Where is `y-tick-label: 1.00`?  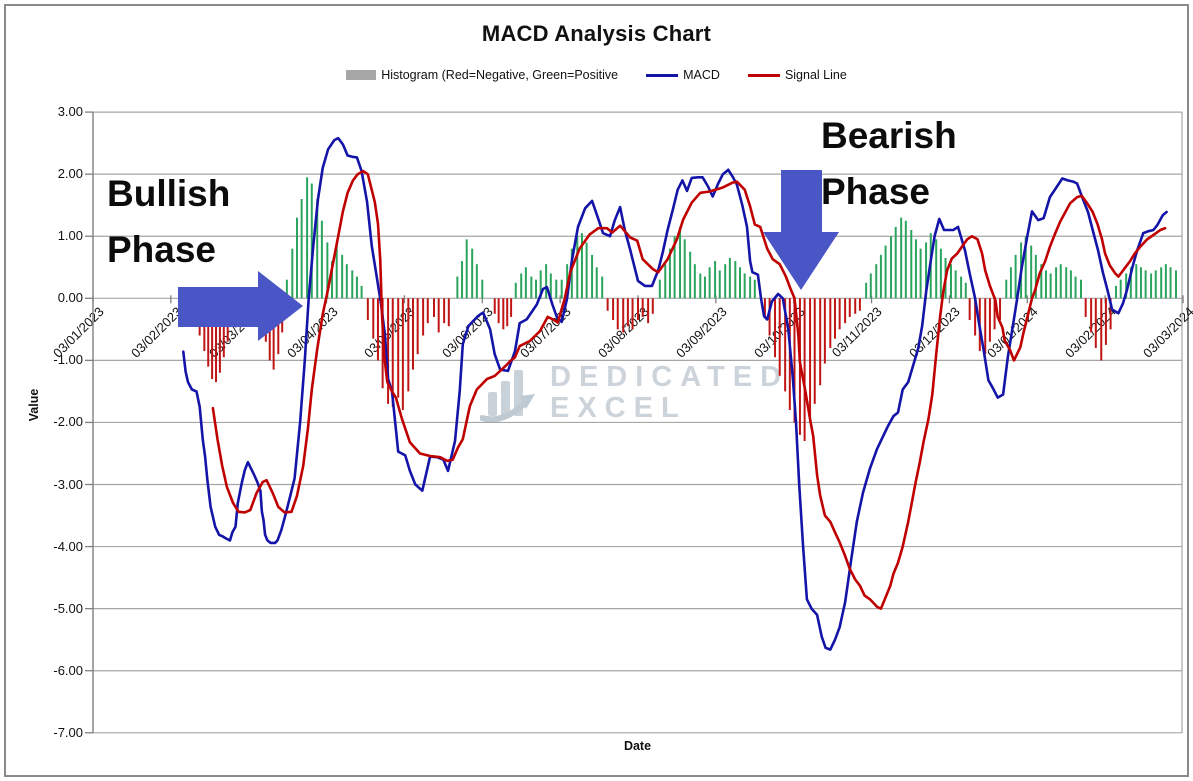
y-tick-label: 1.00 is located at coordinates (70, 236).